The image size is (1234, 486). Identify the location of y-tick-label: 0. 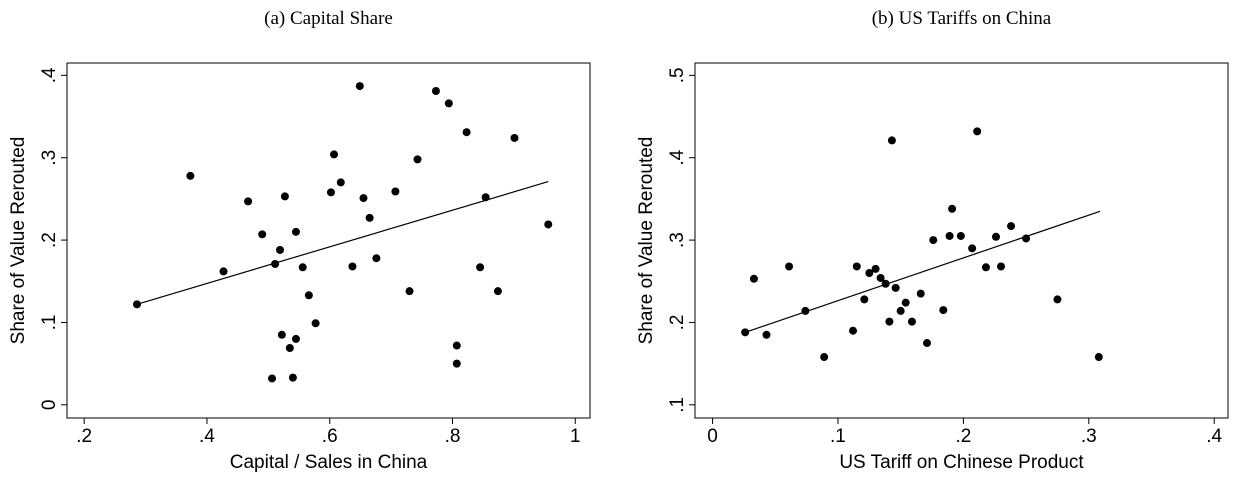
(49, 405).